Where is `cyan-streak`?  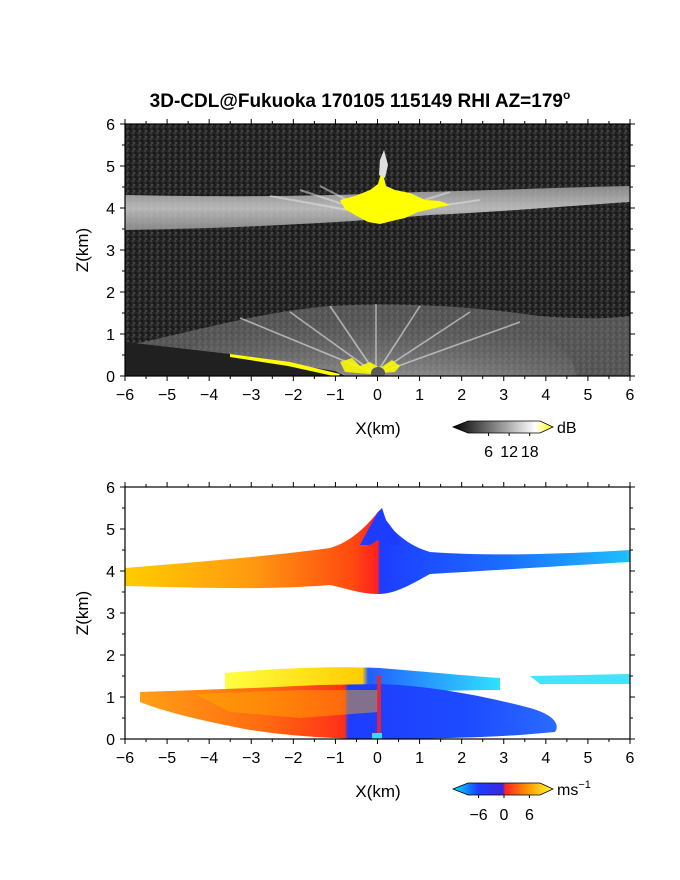 cyan-streak is located at coordinates (580, 679).